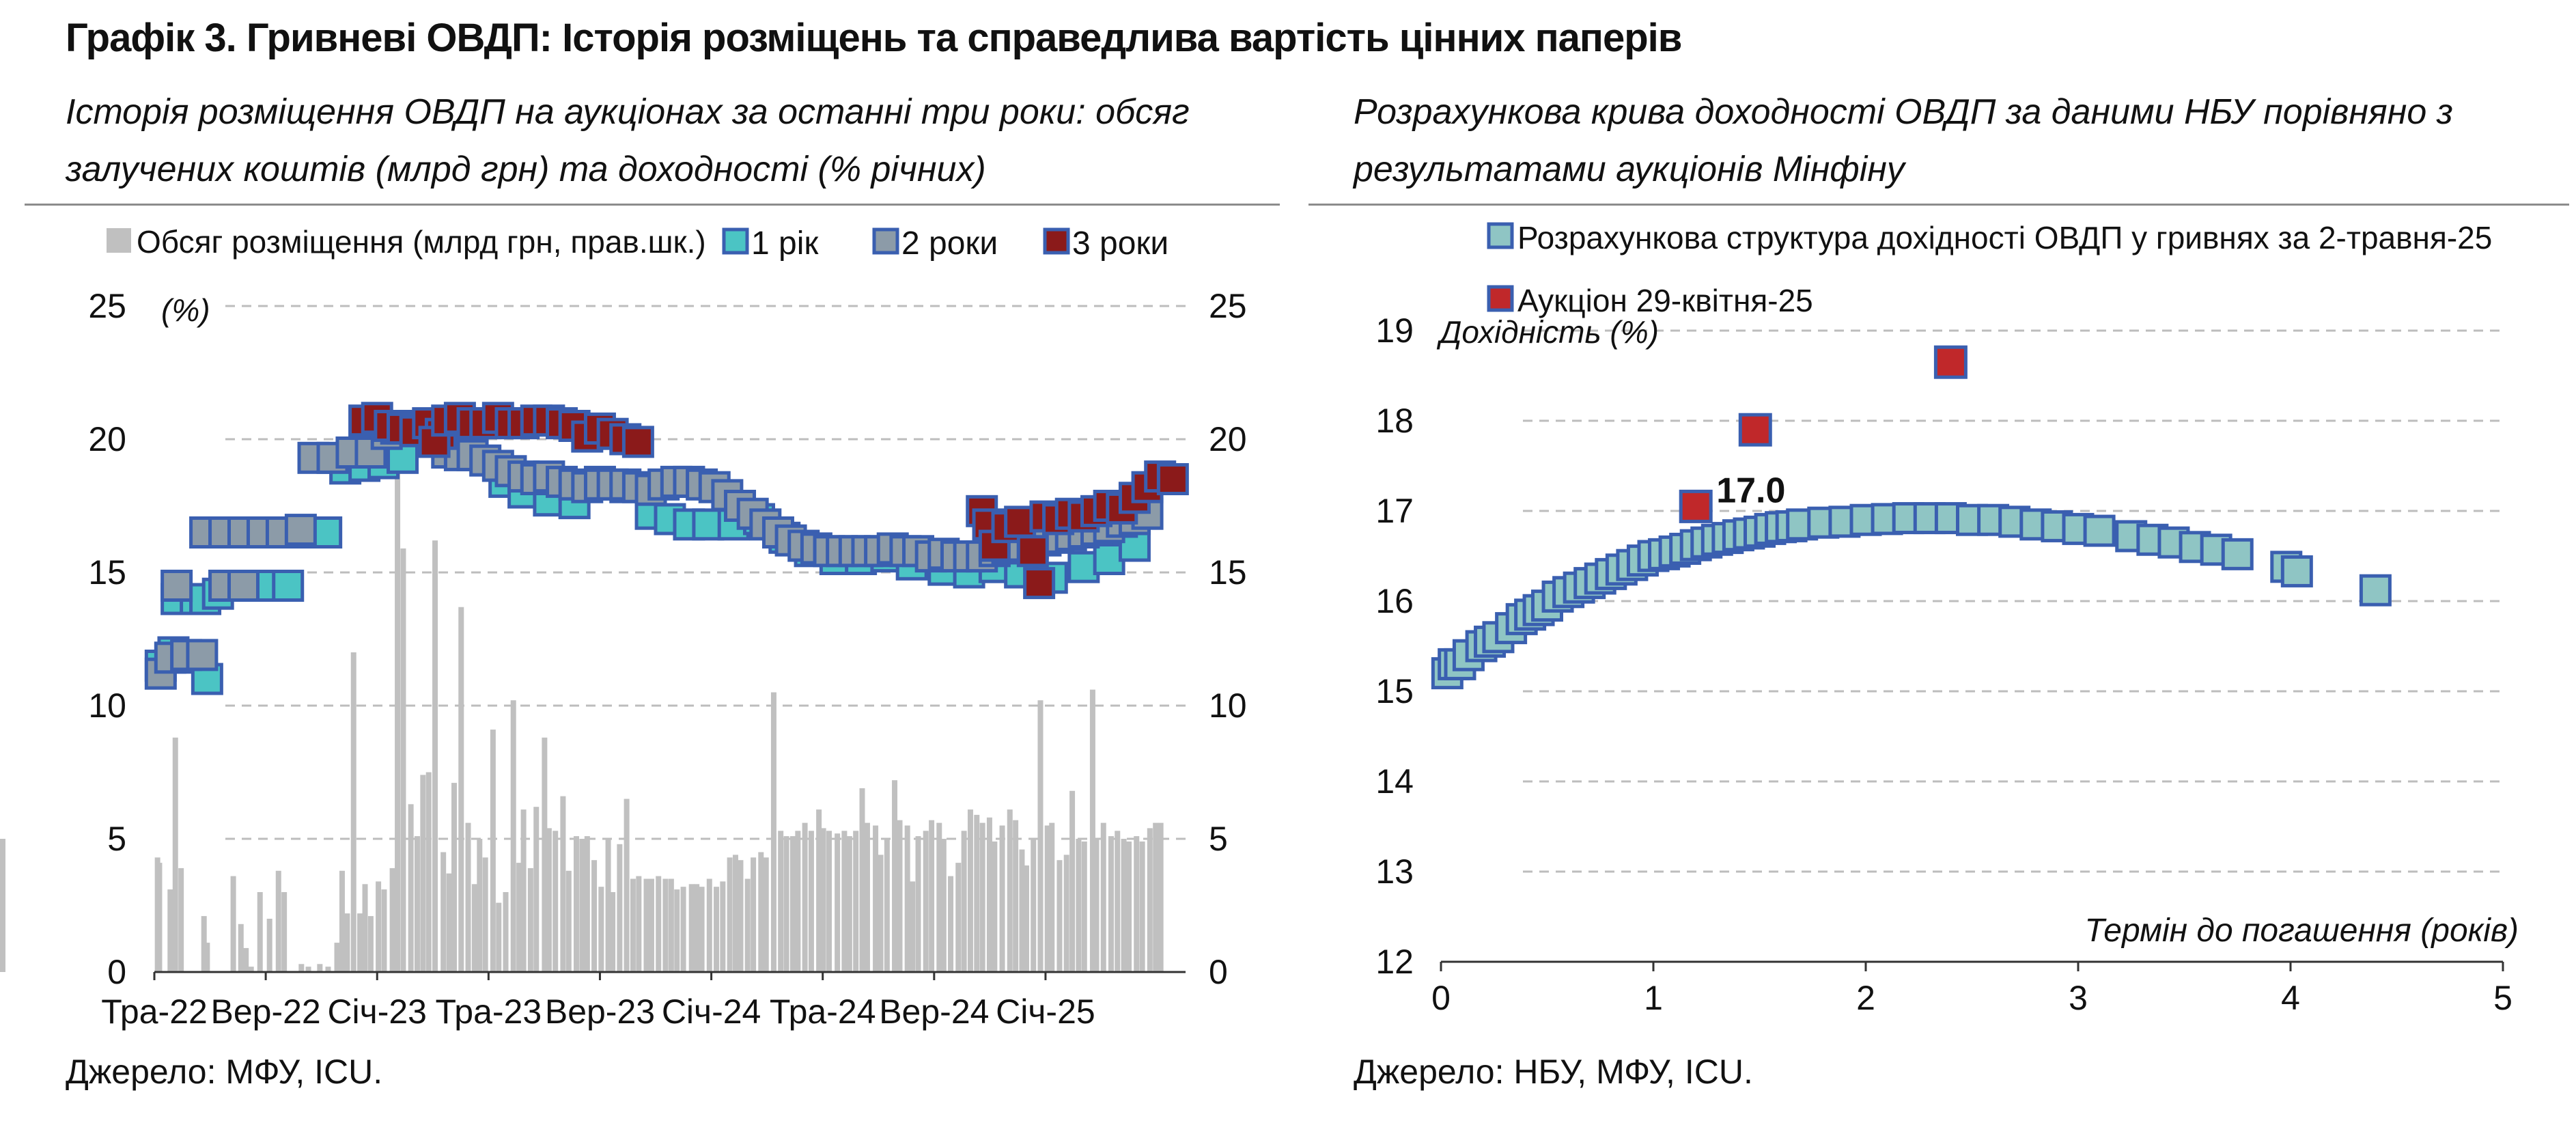  Describe the element at coordinates (1228, 439) in the screenshot. I see `left-y2-tick: 20` at that location.